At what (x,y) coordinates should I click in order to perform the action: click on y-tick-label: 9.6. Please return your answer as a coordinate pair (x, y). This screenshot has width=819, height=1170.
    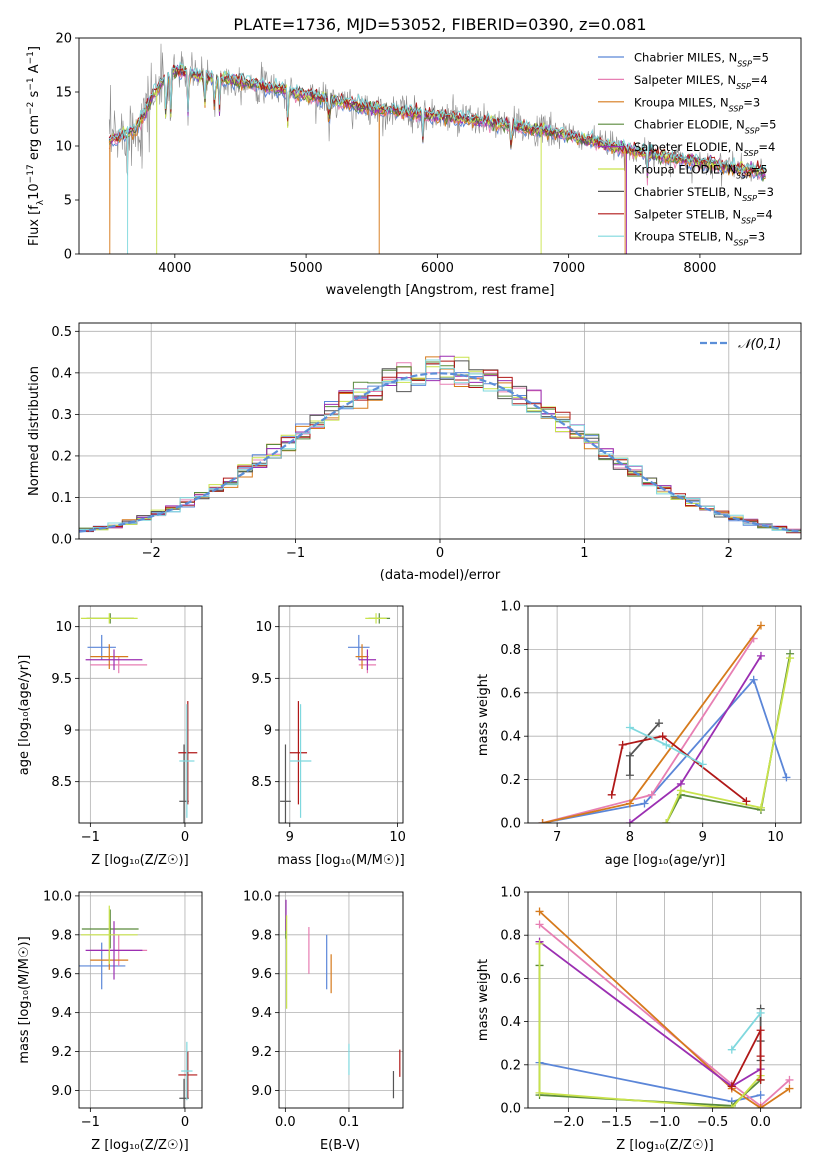
    Looking at the image, I should click on (61, 974).